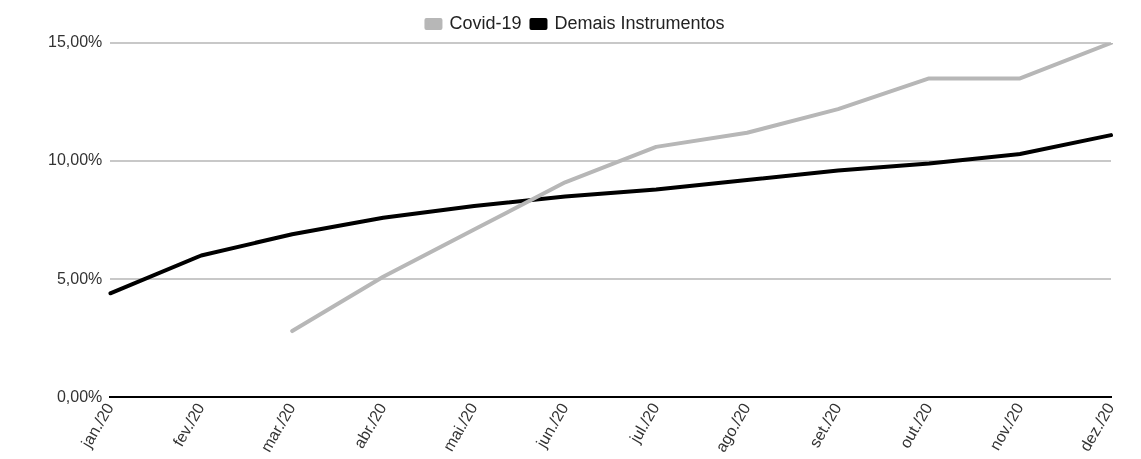  What do you see at coordinates (79, 396) in the screenshot?
I see `y-tick-label: 0,00%` at bounding box center [79, 396].